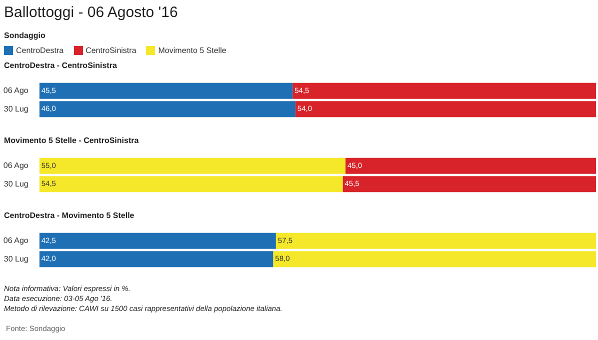  Describe the element at coordinates (111, 50) in the screenshot. I see `legend-label: CentroSinistra` at that location.